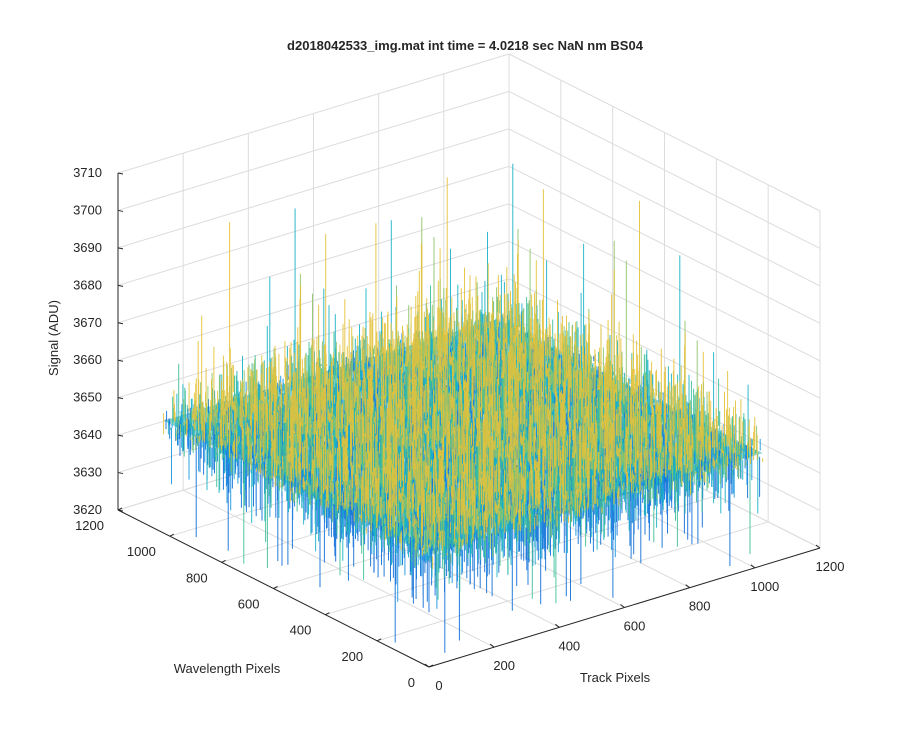 Image resolution: width=900 pixels, height=750 pixels. I want to click on x-tick-label: 800, so click(700, 606).